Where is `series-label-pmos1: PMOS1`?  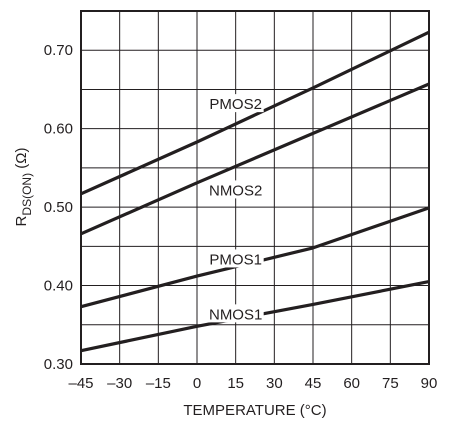
series-label-pmos1: PMOS1 is located at coordinates (235, 259).